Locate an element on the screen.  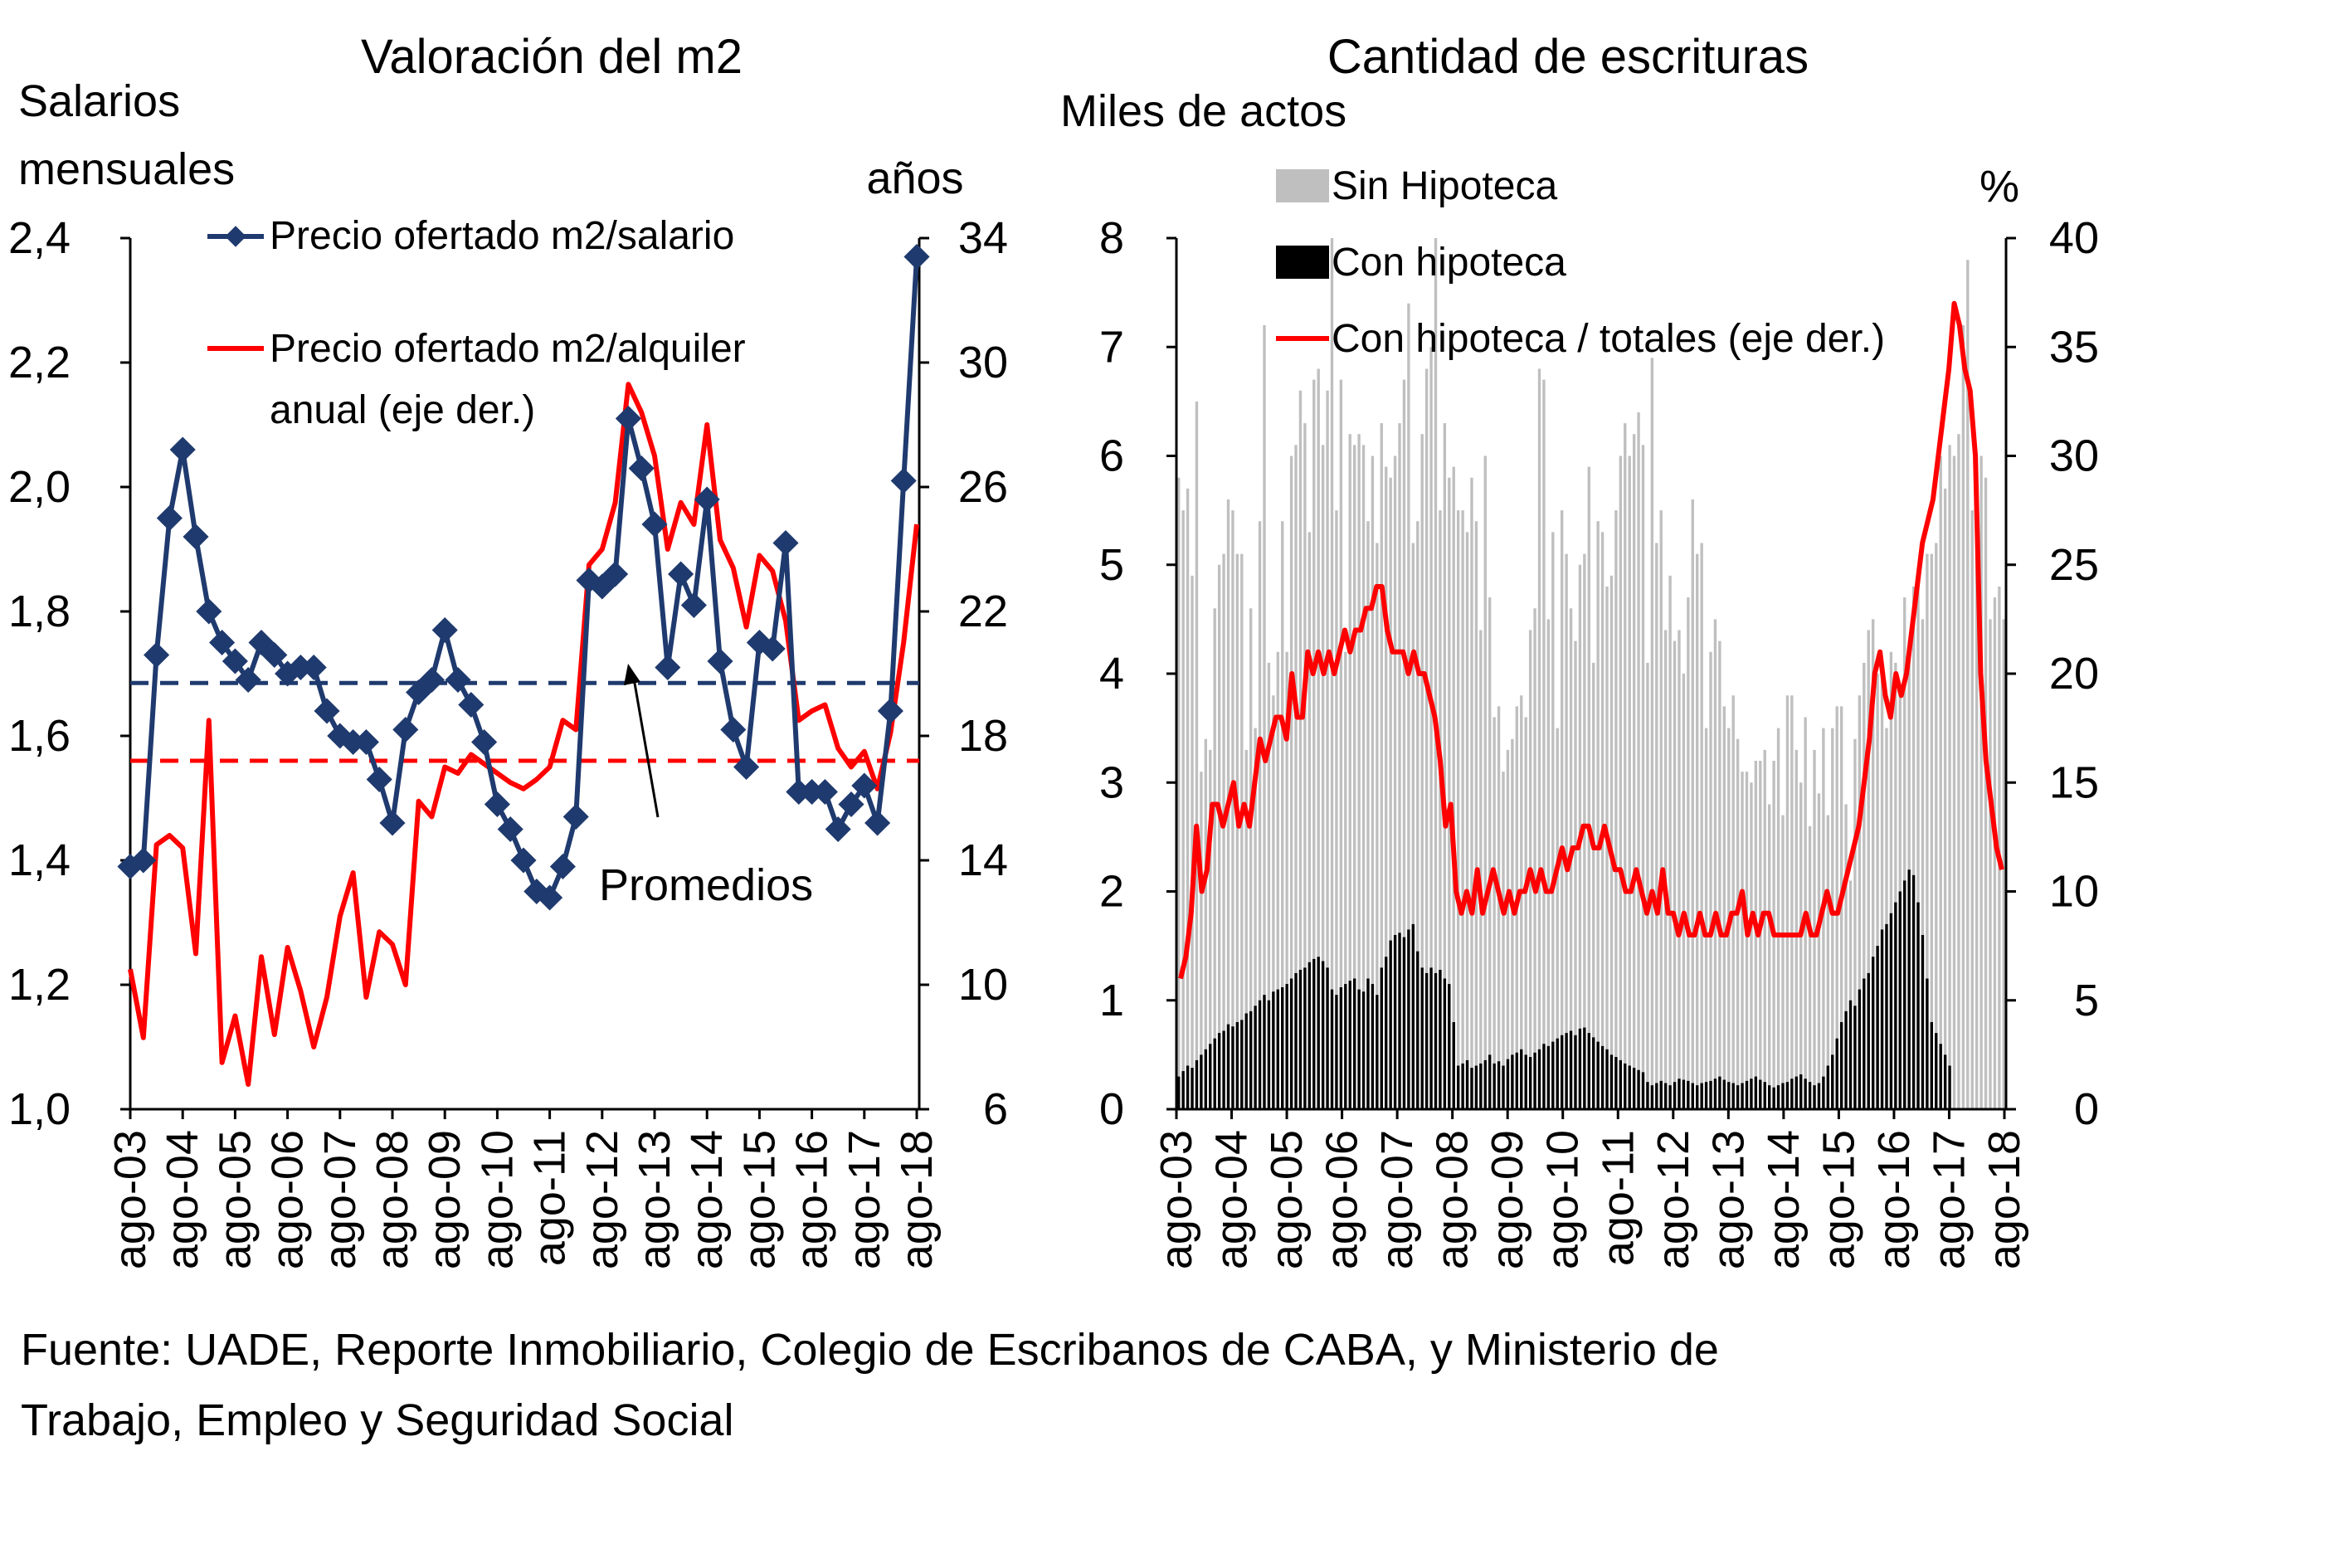
source-note-line2: Trabajo, Empleo y Seguridad Social is located at coordinates (377, 1420).